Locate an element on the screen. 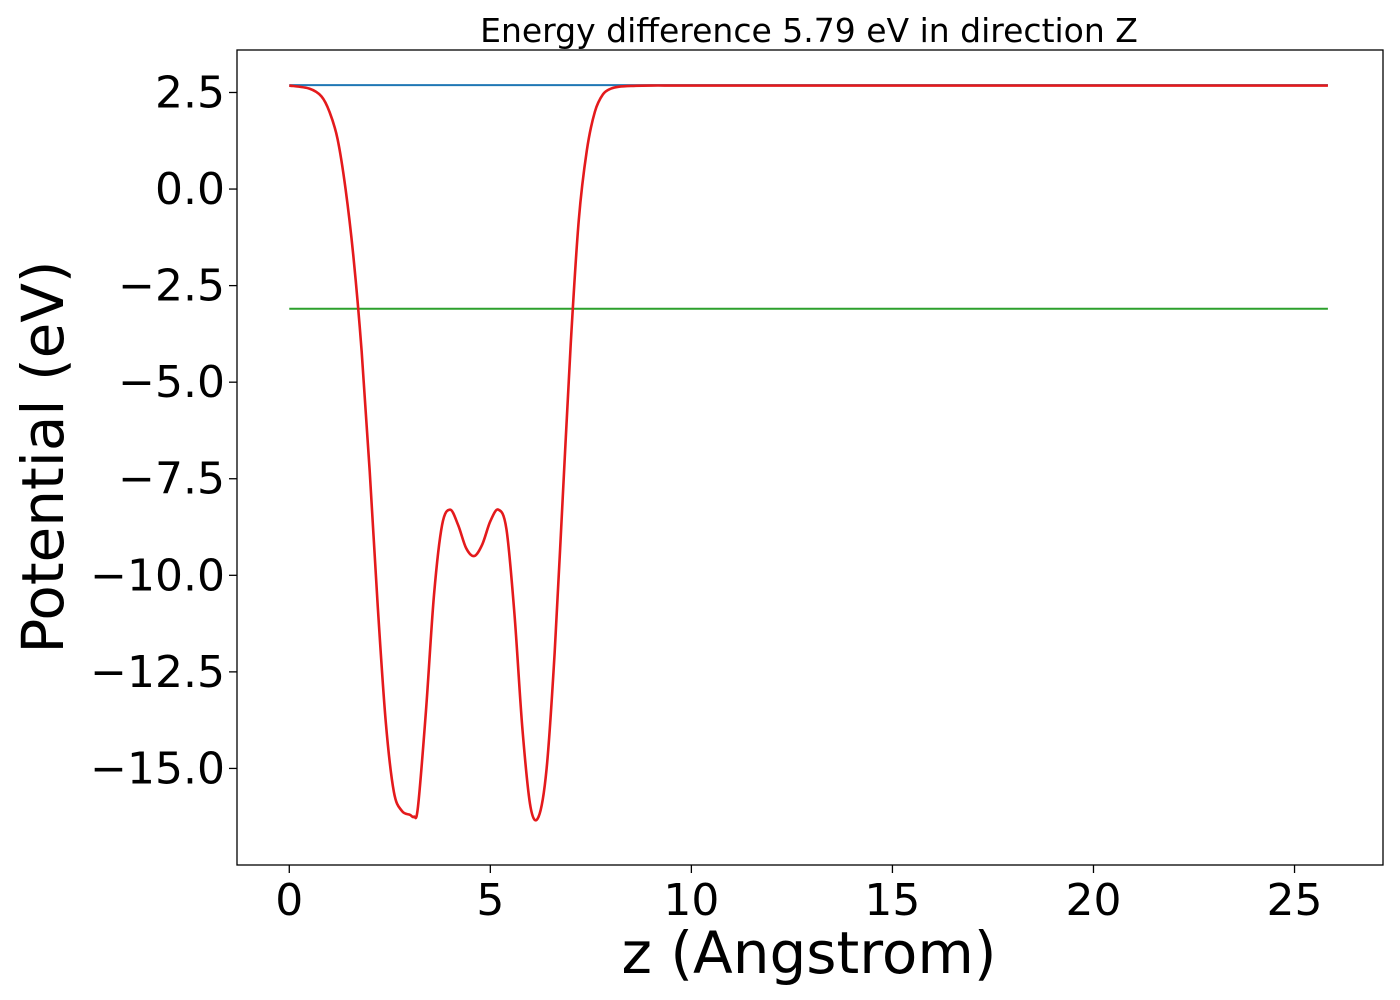  x-tick-label: 5 is located at coordinates (490, 900).